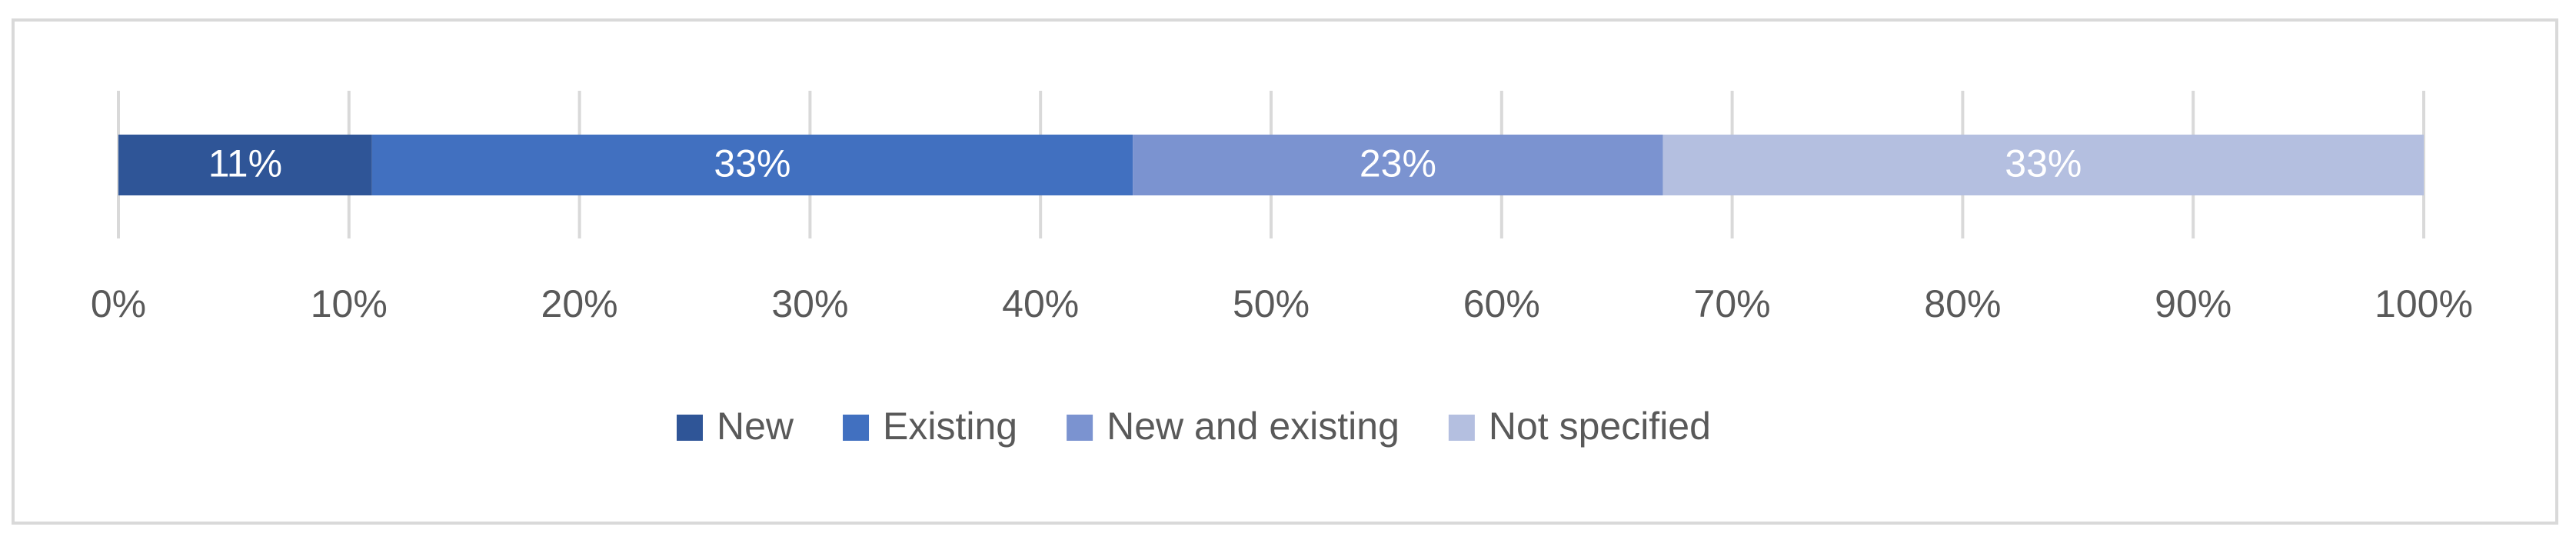 The image size is (2576, 540). Describe the element at coordinates (1600, 427) in the screenshot. I see `legend-label: Not specified` at that location.